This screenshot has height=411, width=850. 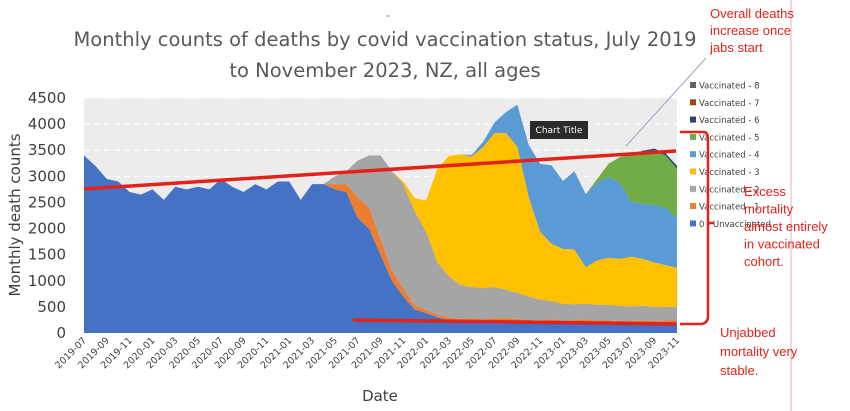 What do you see at coordinates (759, 351) in the screenshot?
I see `annotation-unjabbed-line: mortality very` at bounding box center [759, 351].